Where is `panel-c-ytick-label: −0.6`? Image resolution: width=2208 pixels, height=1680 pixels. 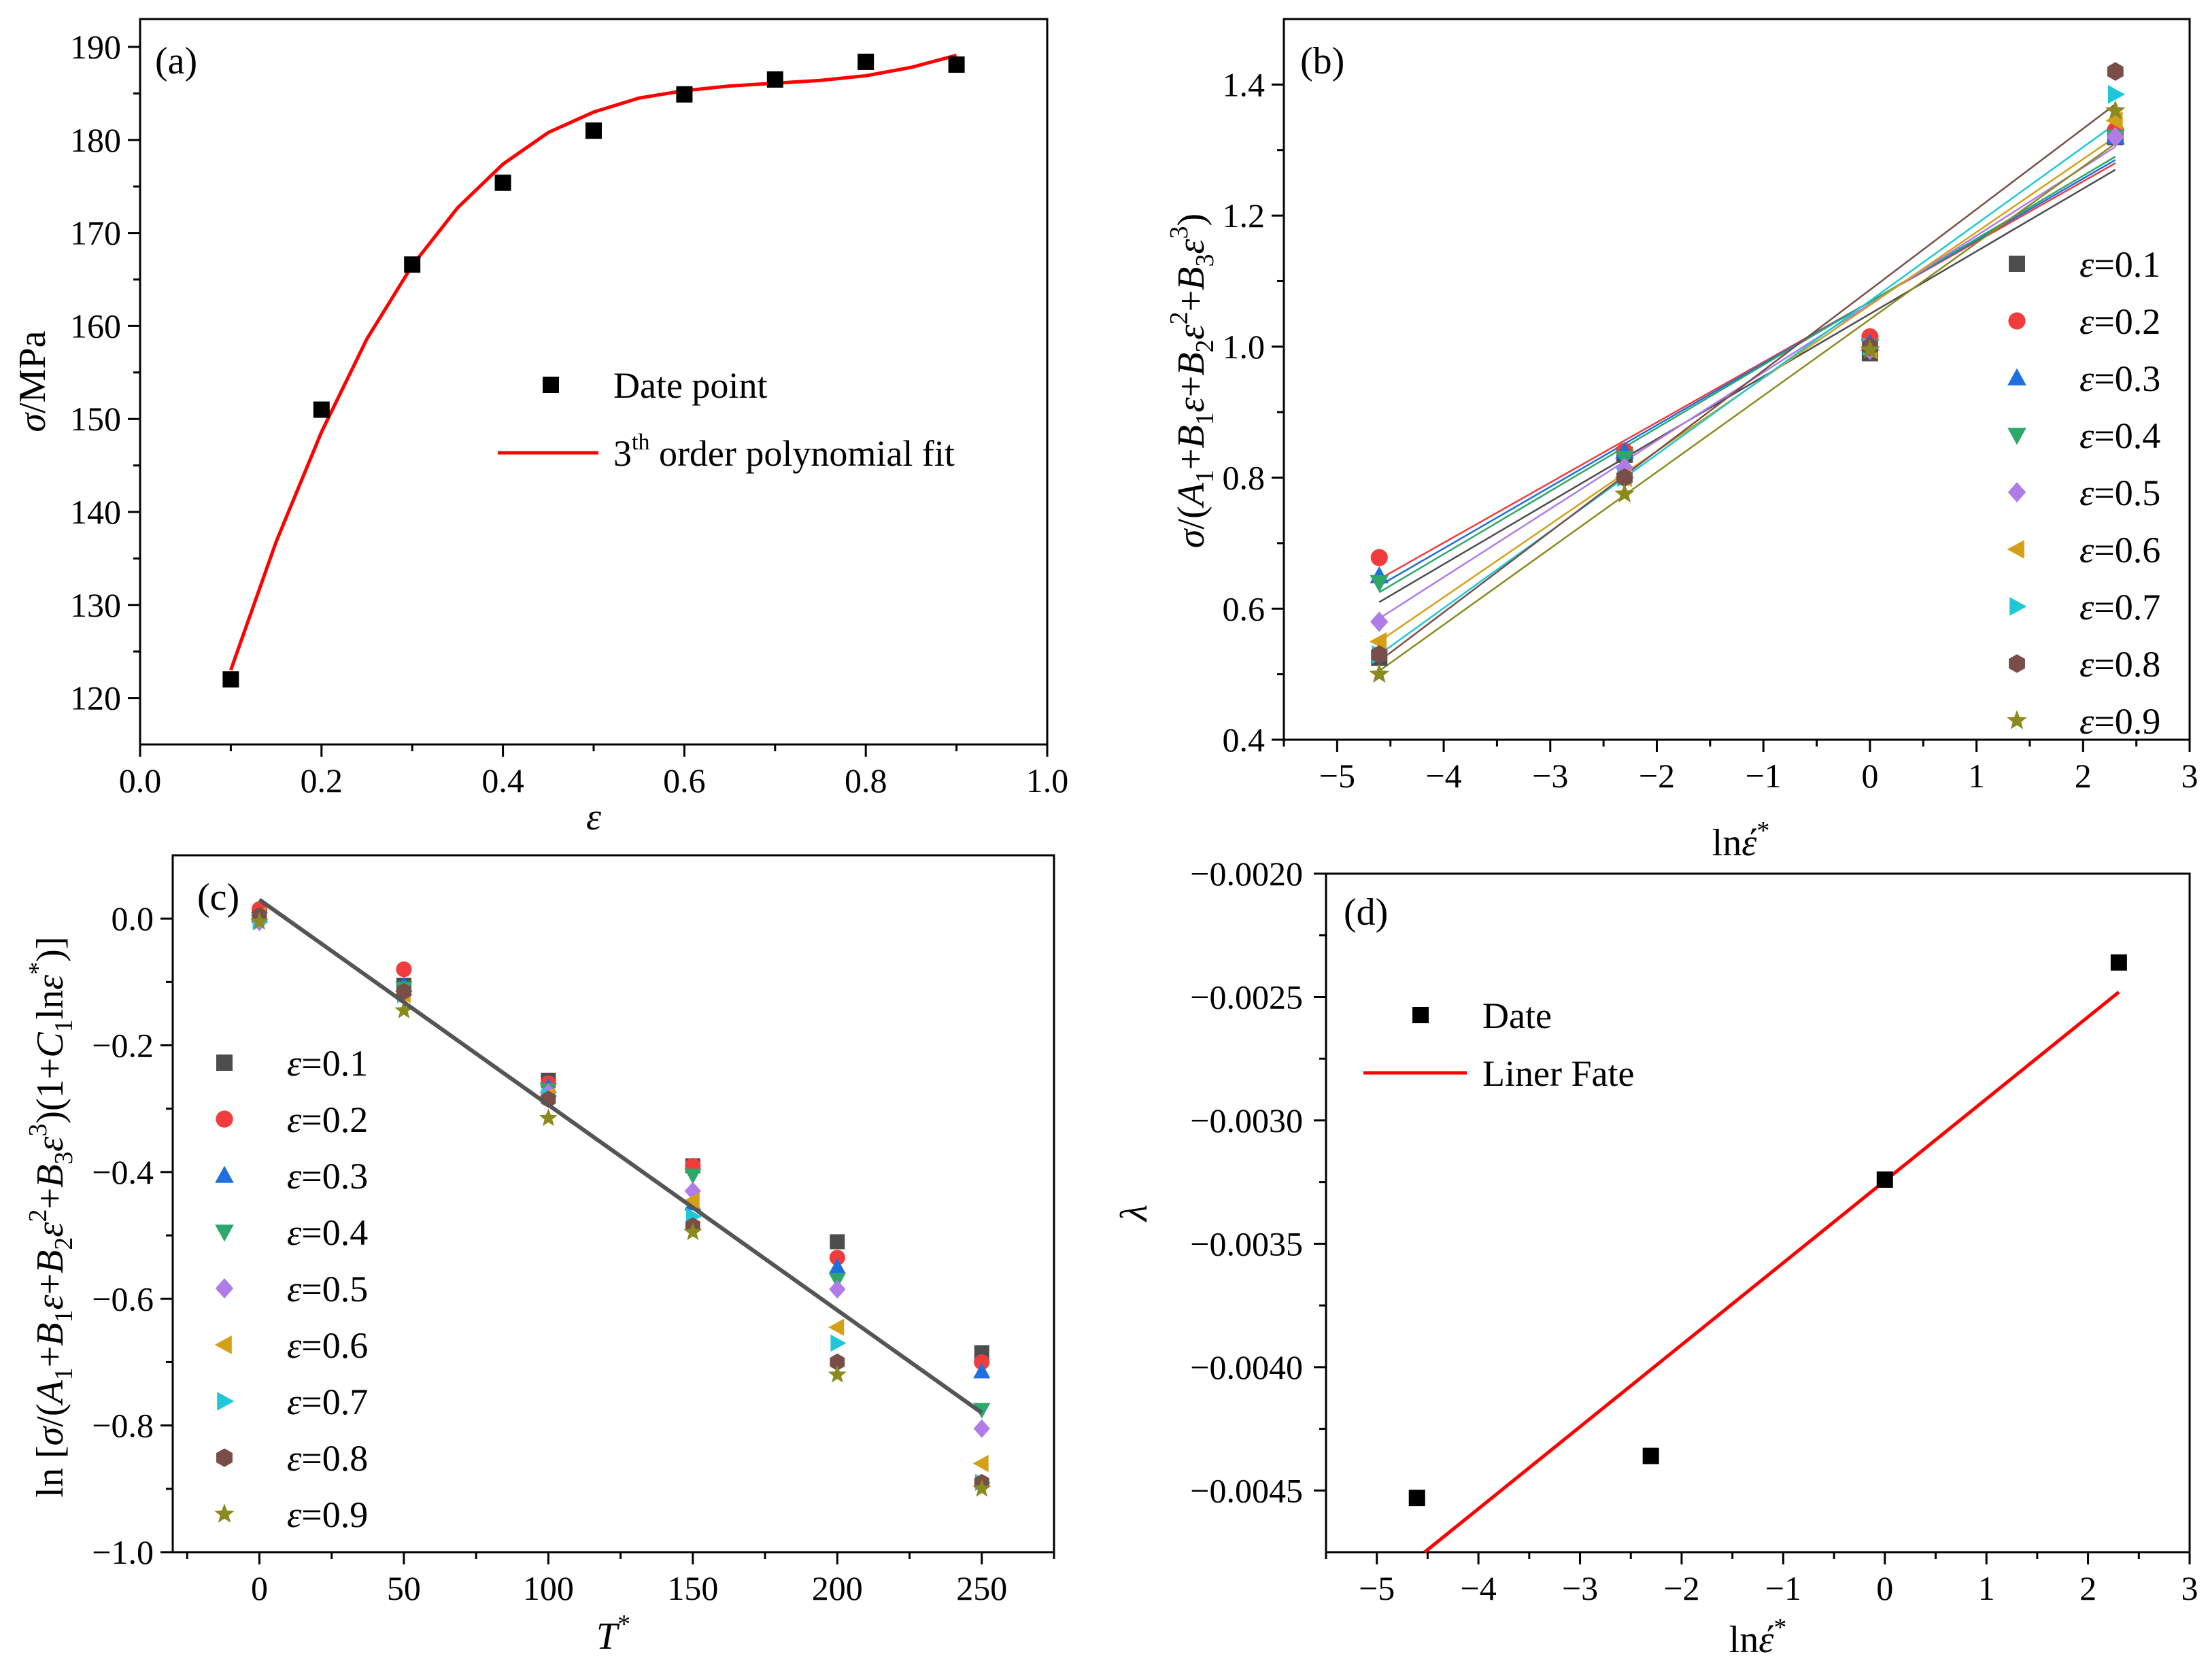
panel-c-ytick-label: −0.6 is located at coordinates (123, 1299).